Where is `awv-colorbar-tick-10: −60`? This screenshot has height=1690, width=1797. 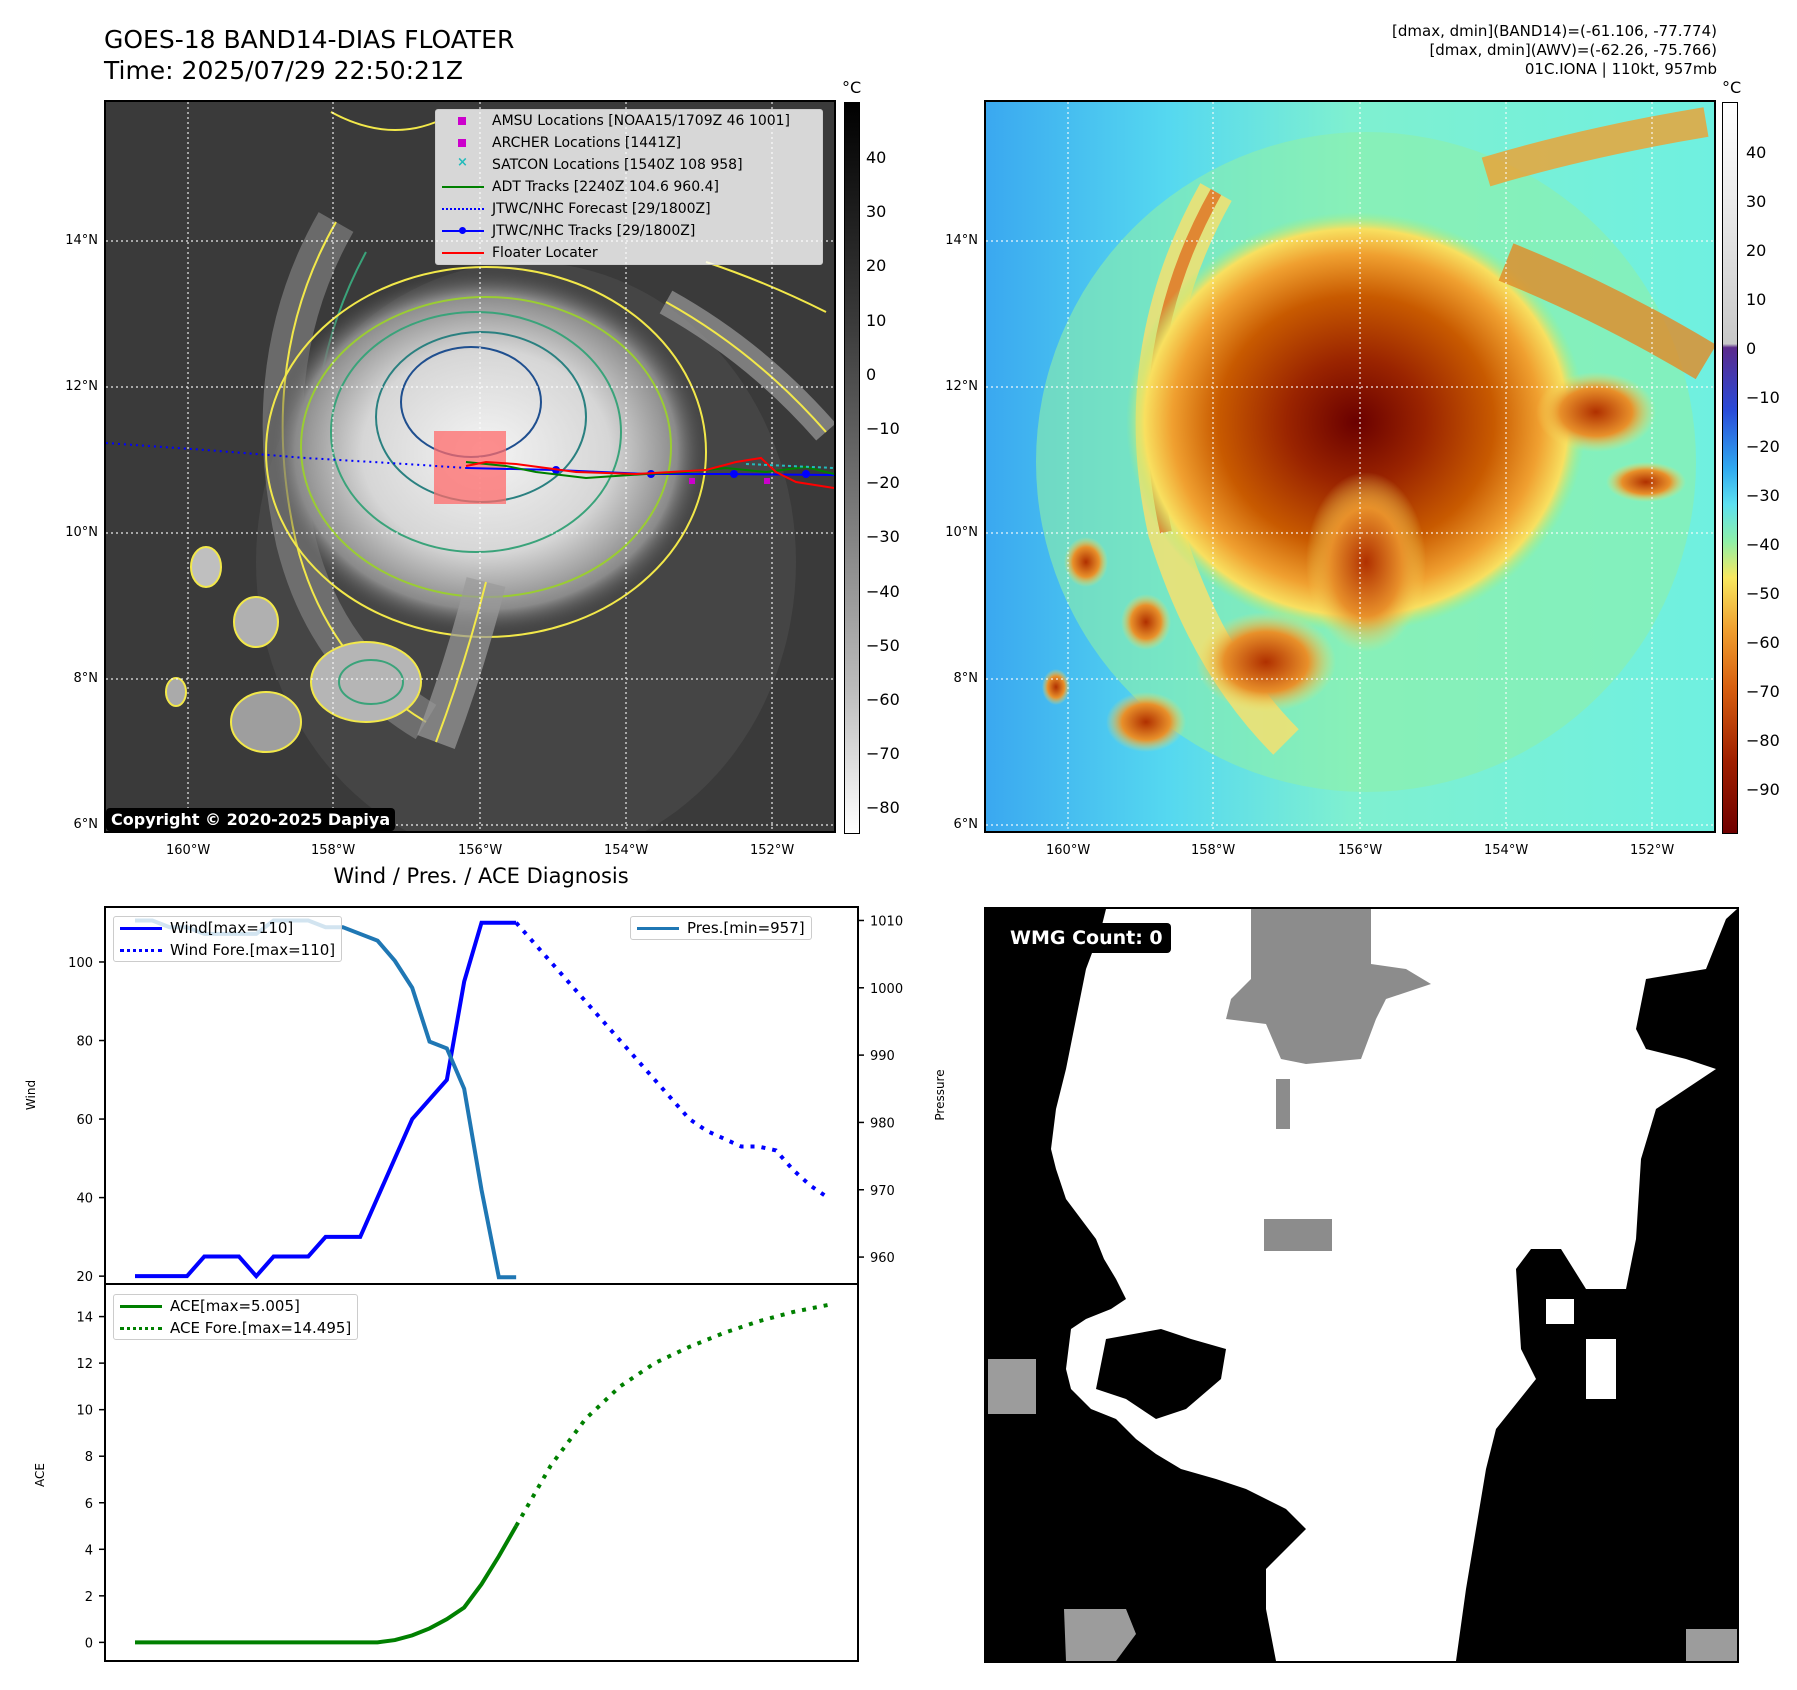
awv-colorbar-tick-10: −60 is located at coordinates (1763, 642).